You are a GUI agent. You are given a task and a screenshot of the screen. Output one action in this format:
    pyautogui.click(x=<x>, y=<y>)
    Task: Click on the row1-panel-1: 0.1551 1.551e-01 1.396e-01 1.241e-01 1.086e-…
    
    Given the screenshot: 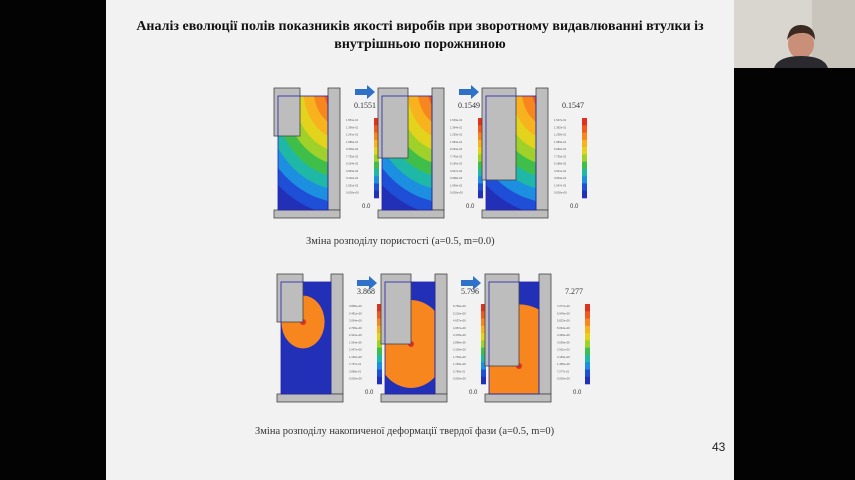 What is the action you would take?
    pyautogui.click(x=326, y=153)
    